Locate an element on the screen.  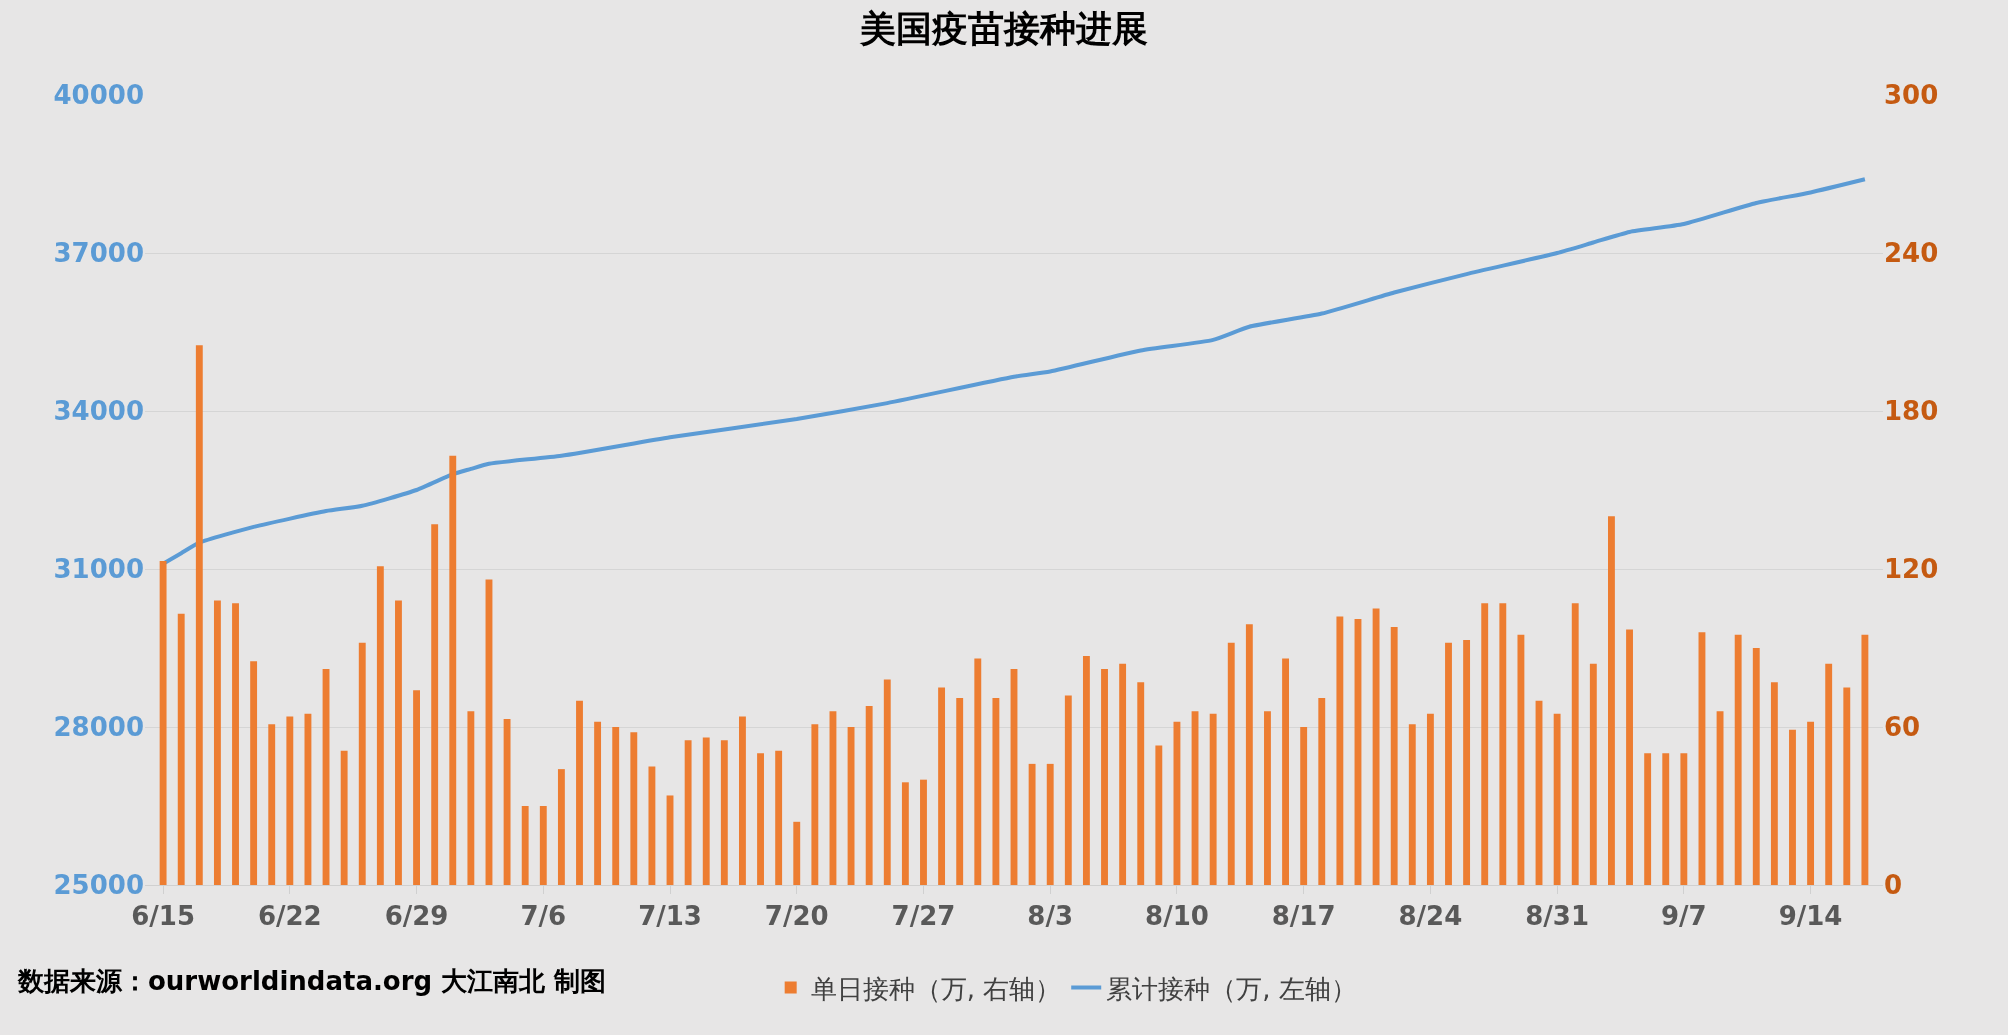
y2-tick-label: 60 is located at coordinates (1902, 727).